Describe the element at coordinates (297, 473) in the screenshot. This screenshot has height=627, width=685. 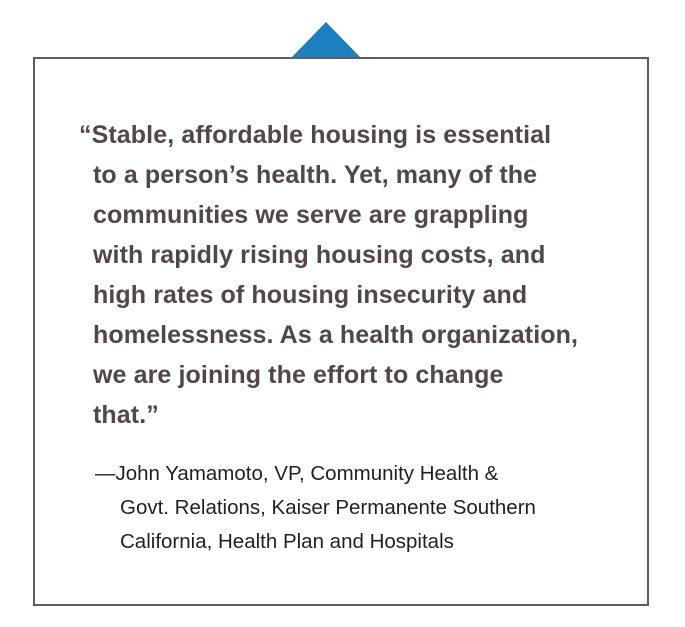
I see `attribution-line: —John Yamamoto, VP, Community Health &` at that location.